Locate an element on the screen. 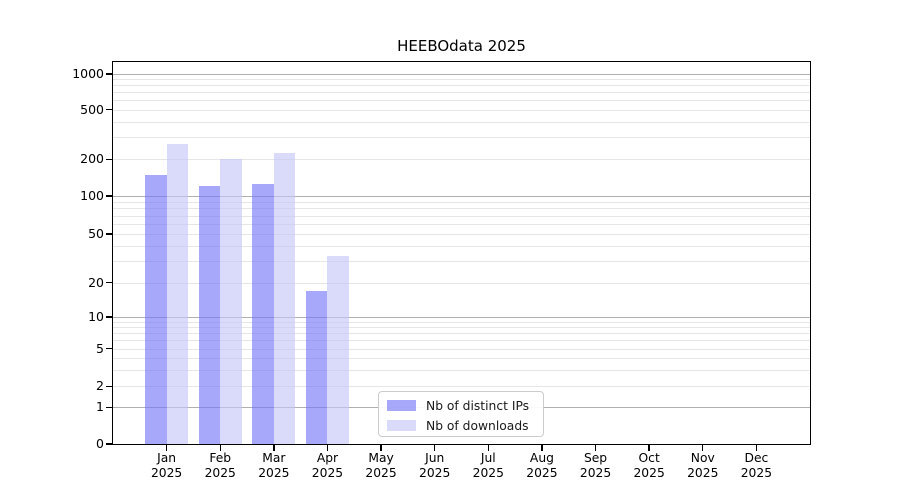 This screenshot has height=500, width=900. y-tick-label-500: 500 is located at coordinates (92, 109).